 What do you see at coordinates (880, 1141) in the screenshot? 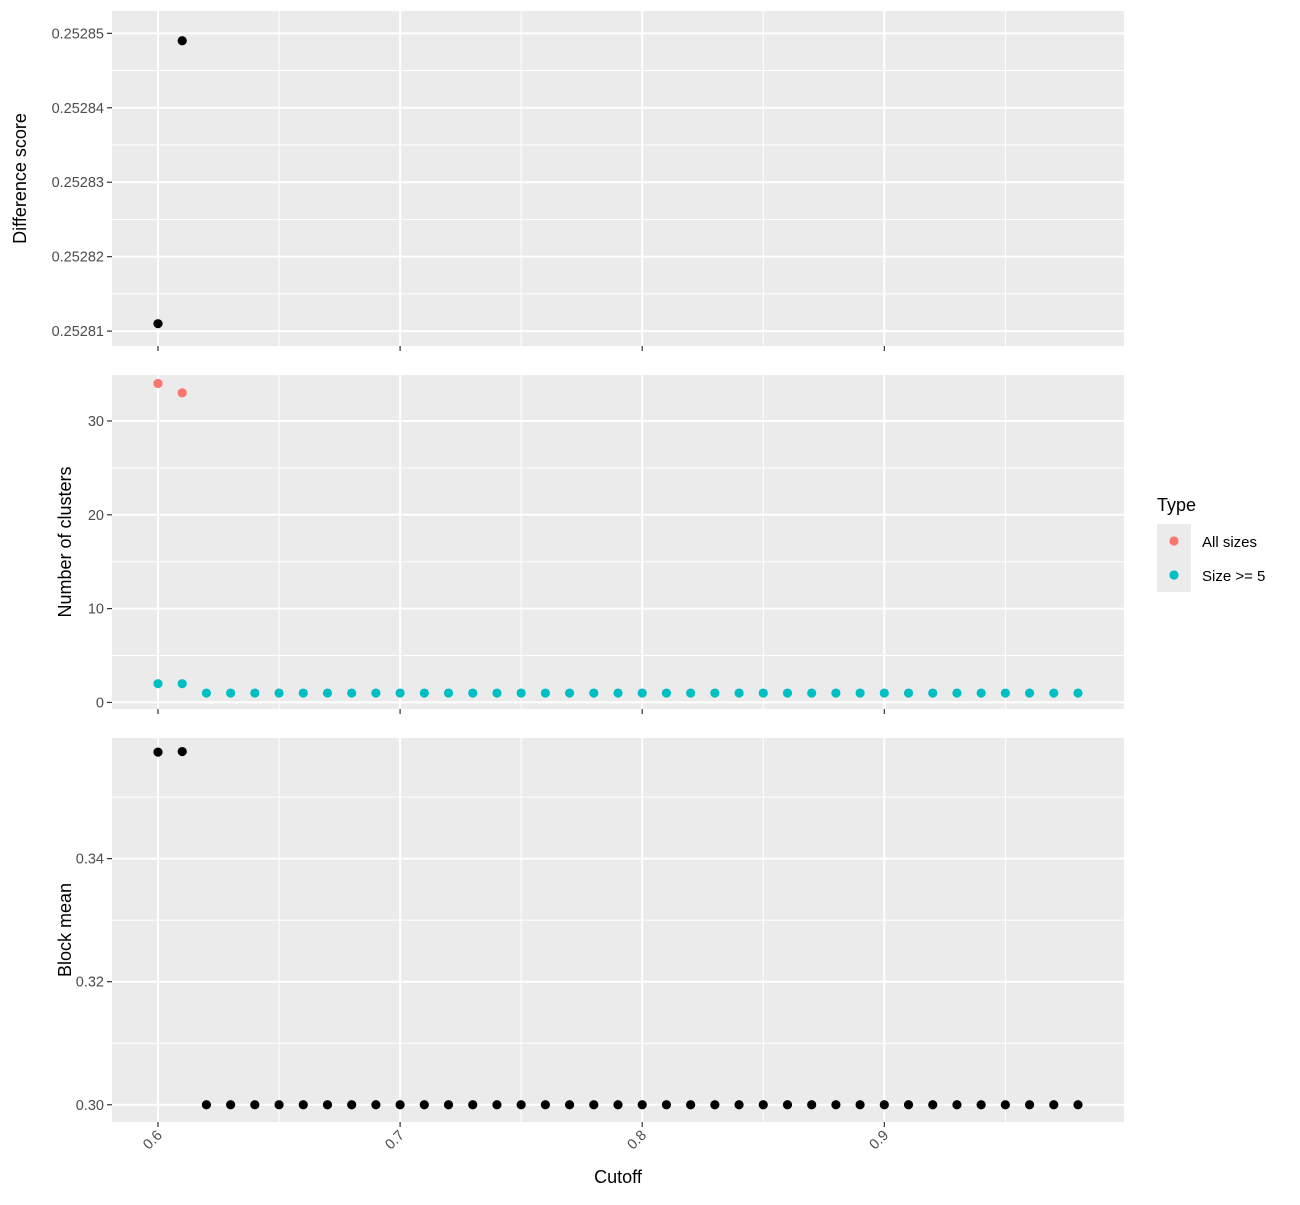
I see `x-tick-label: 0.9` at bounding box center [880, 1141].